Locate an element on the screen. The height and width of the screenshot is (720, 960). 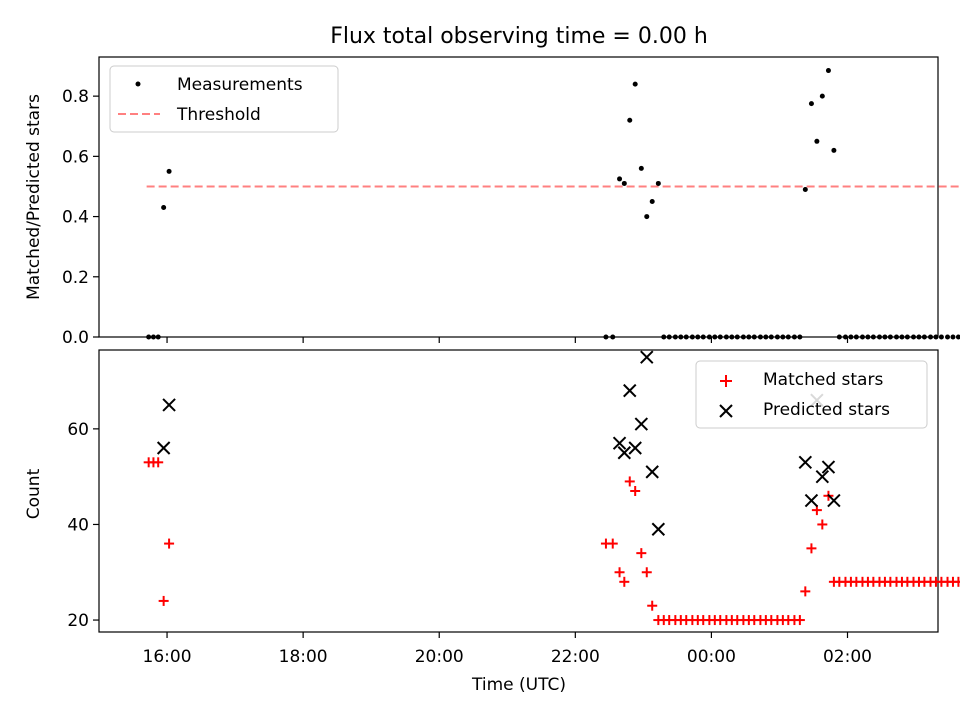
y-tick-label: 0.2 is located at coordinates (75, 278).